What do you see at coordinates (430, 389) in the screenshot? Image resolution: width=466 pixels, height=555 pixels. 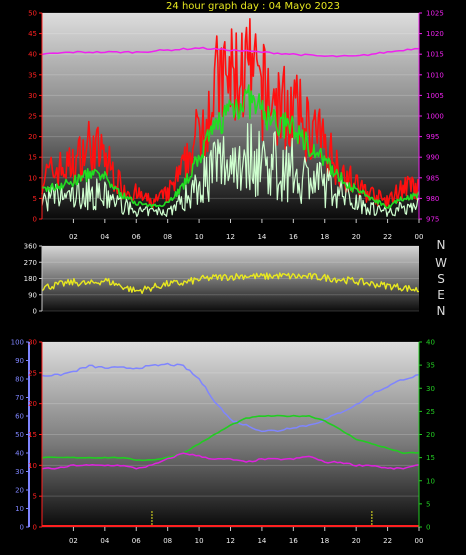 I see `dewpoint-y-tick-label: 30` at bounding box center [430, 389].